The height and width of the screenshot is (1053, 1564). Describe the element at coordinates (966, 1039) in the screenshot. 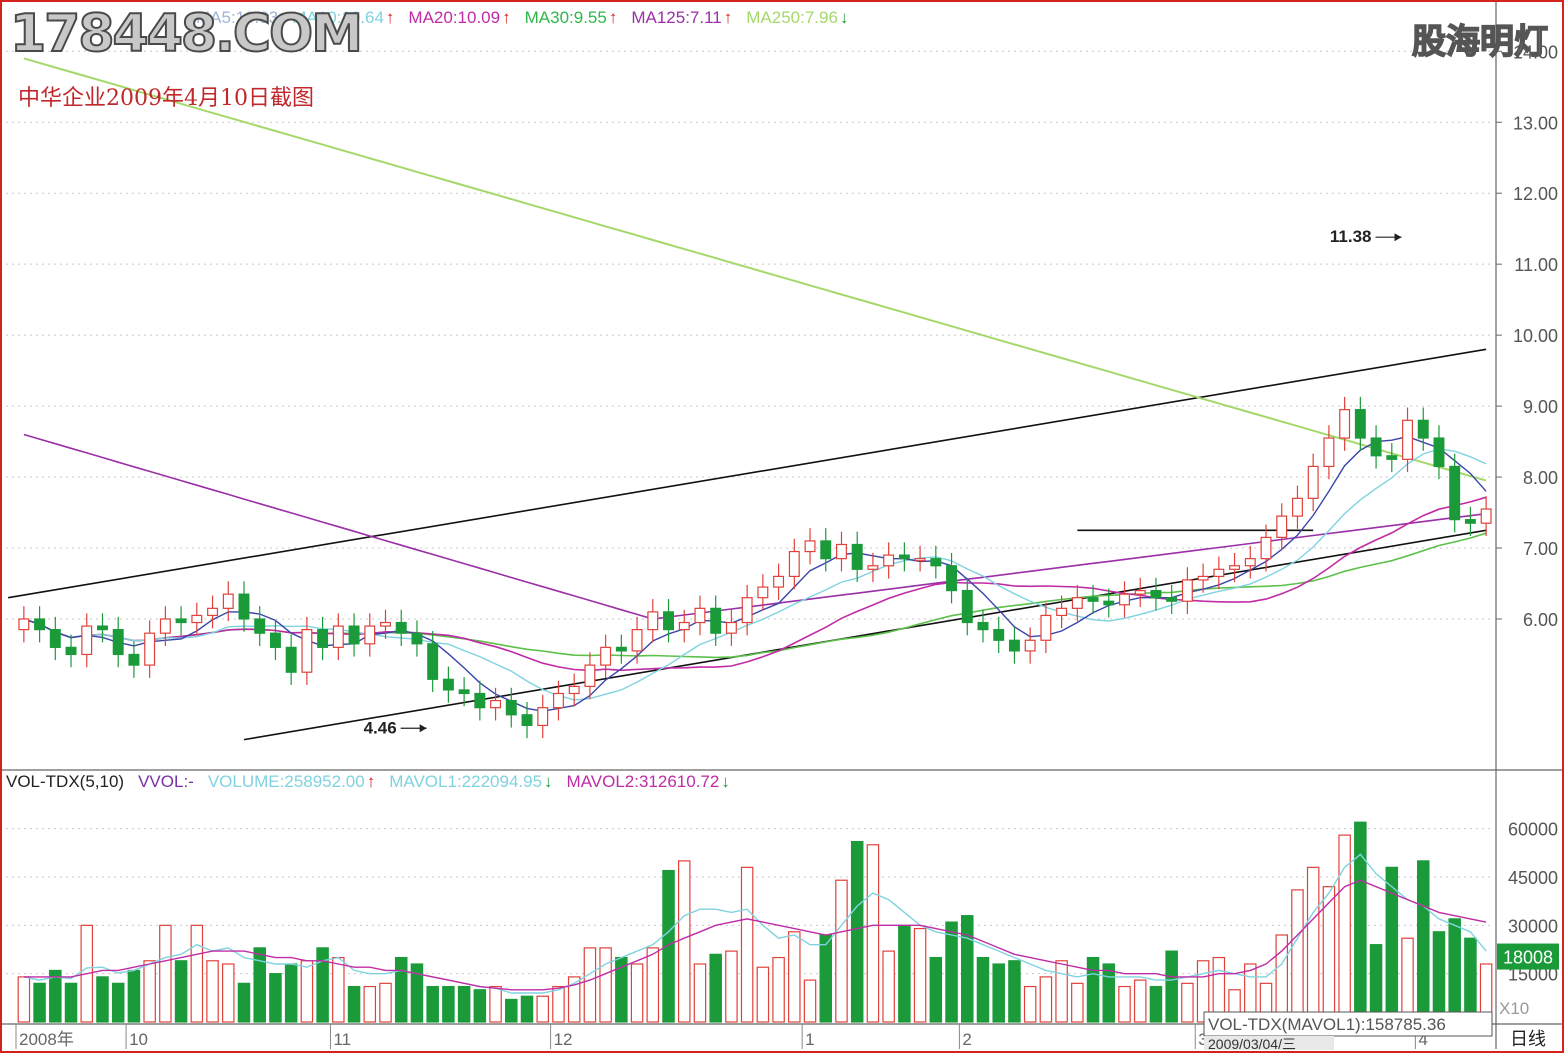

I see `x-tick-label: 2` at that location.